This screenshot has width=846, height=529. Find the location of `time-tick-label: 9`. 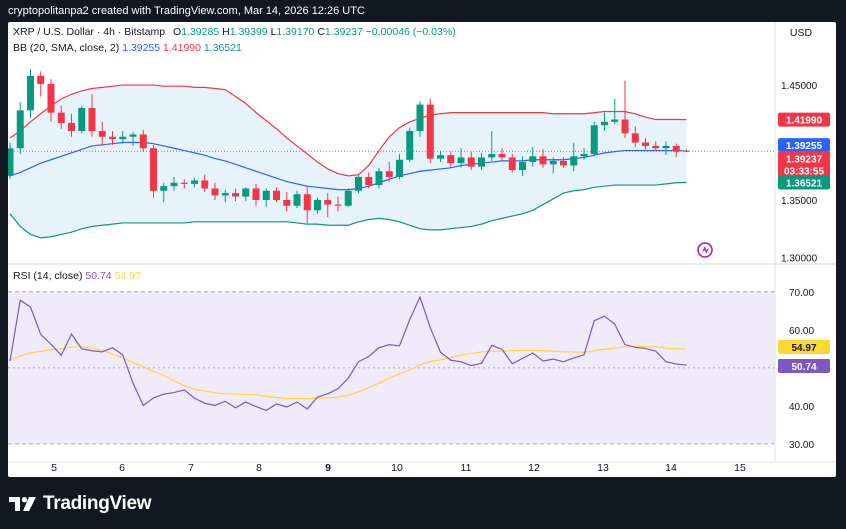

time-tick-label: 9 is located at coordinates (328, 468).